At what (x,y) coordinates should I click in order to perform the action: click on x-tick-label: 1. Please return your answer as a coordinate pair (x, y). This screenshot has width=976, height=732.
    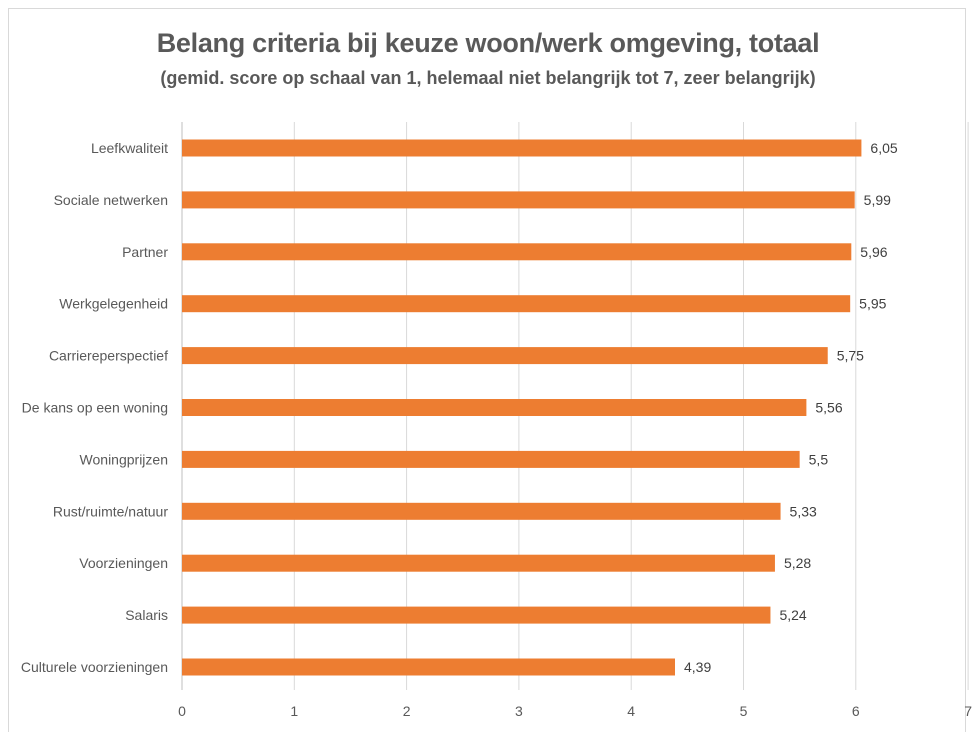
    Looking at the image, I should click on (294, 711).